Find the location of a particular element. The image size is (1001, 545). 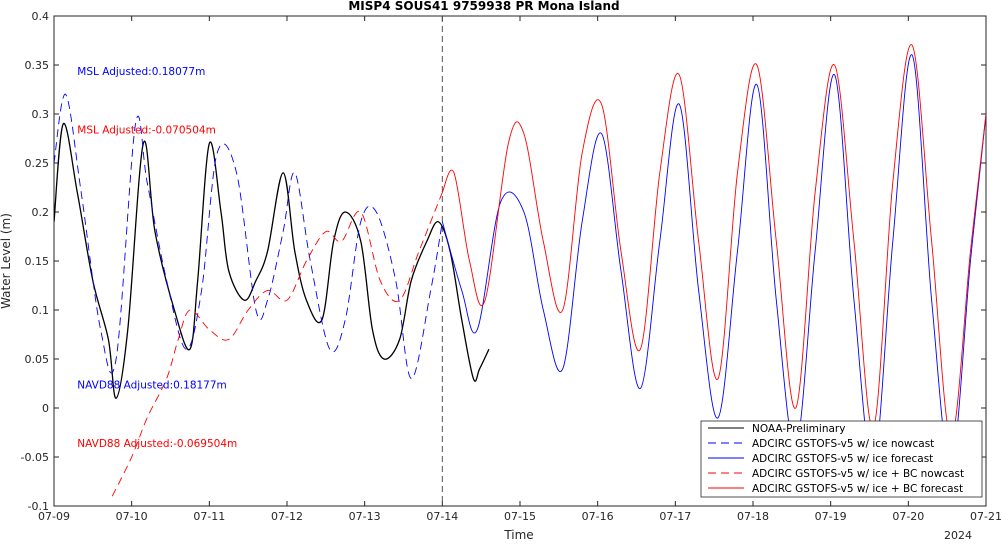

x-tick-label: 07-14 is located at coordinates (442, 516).